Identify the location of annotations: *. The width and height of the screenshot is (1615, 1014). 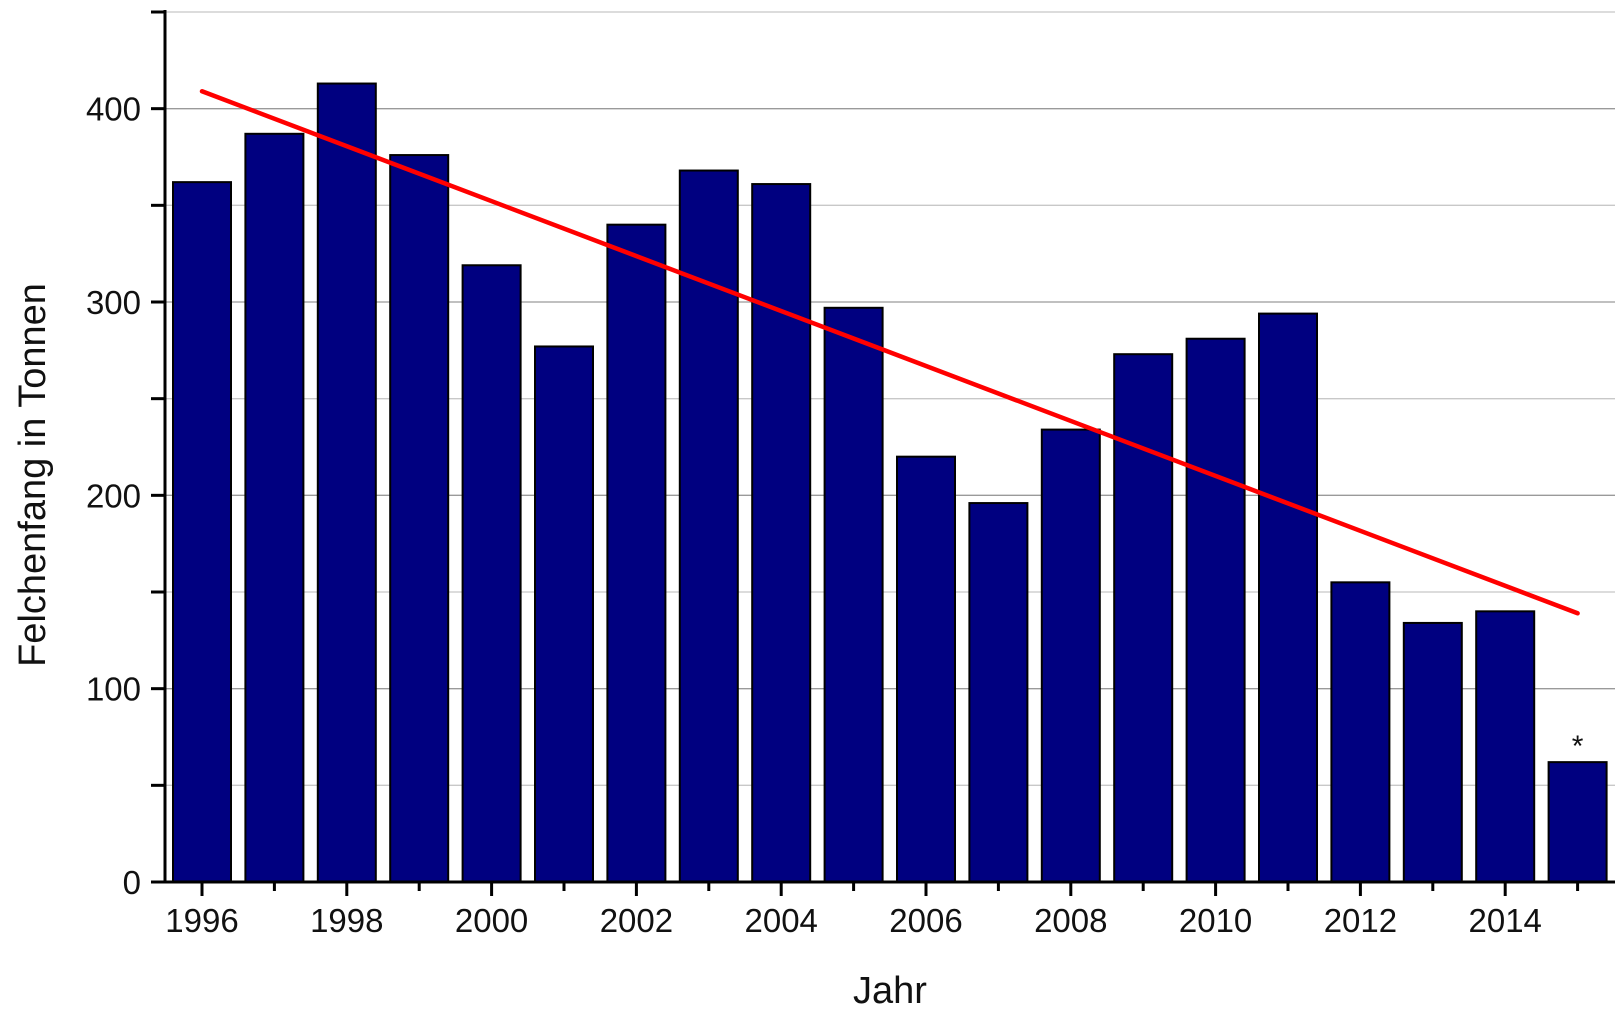
(1578, 746).